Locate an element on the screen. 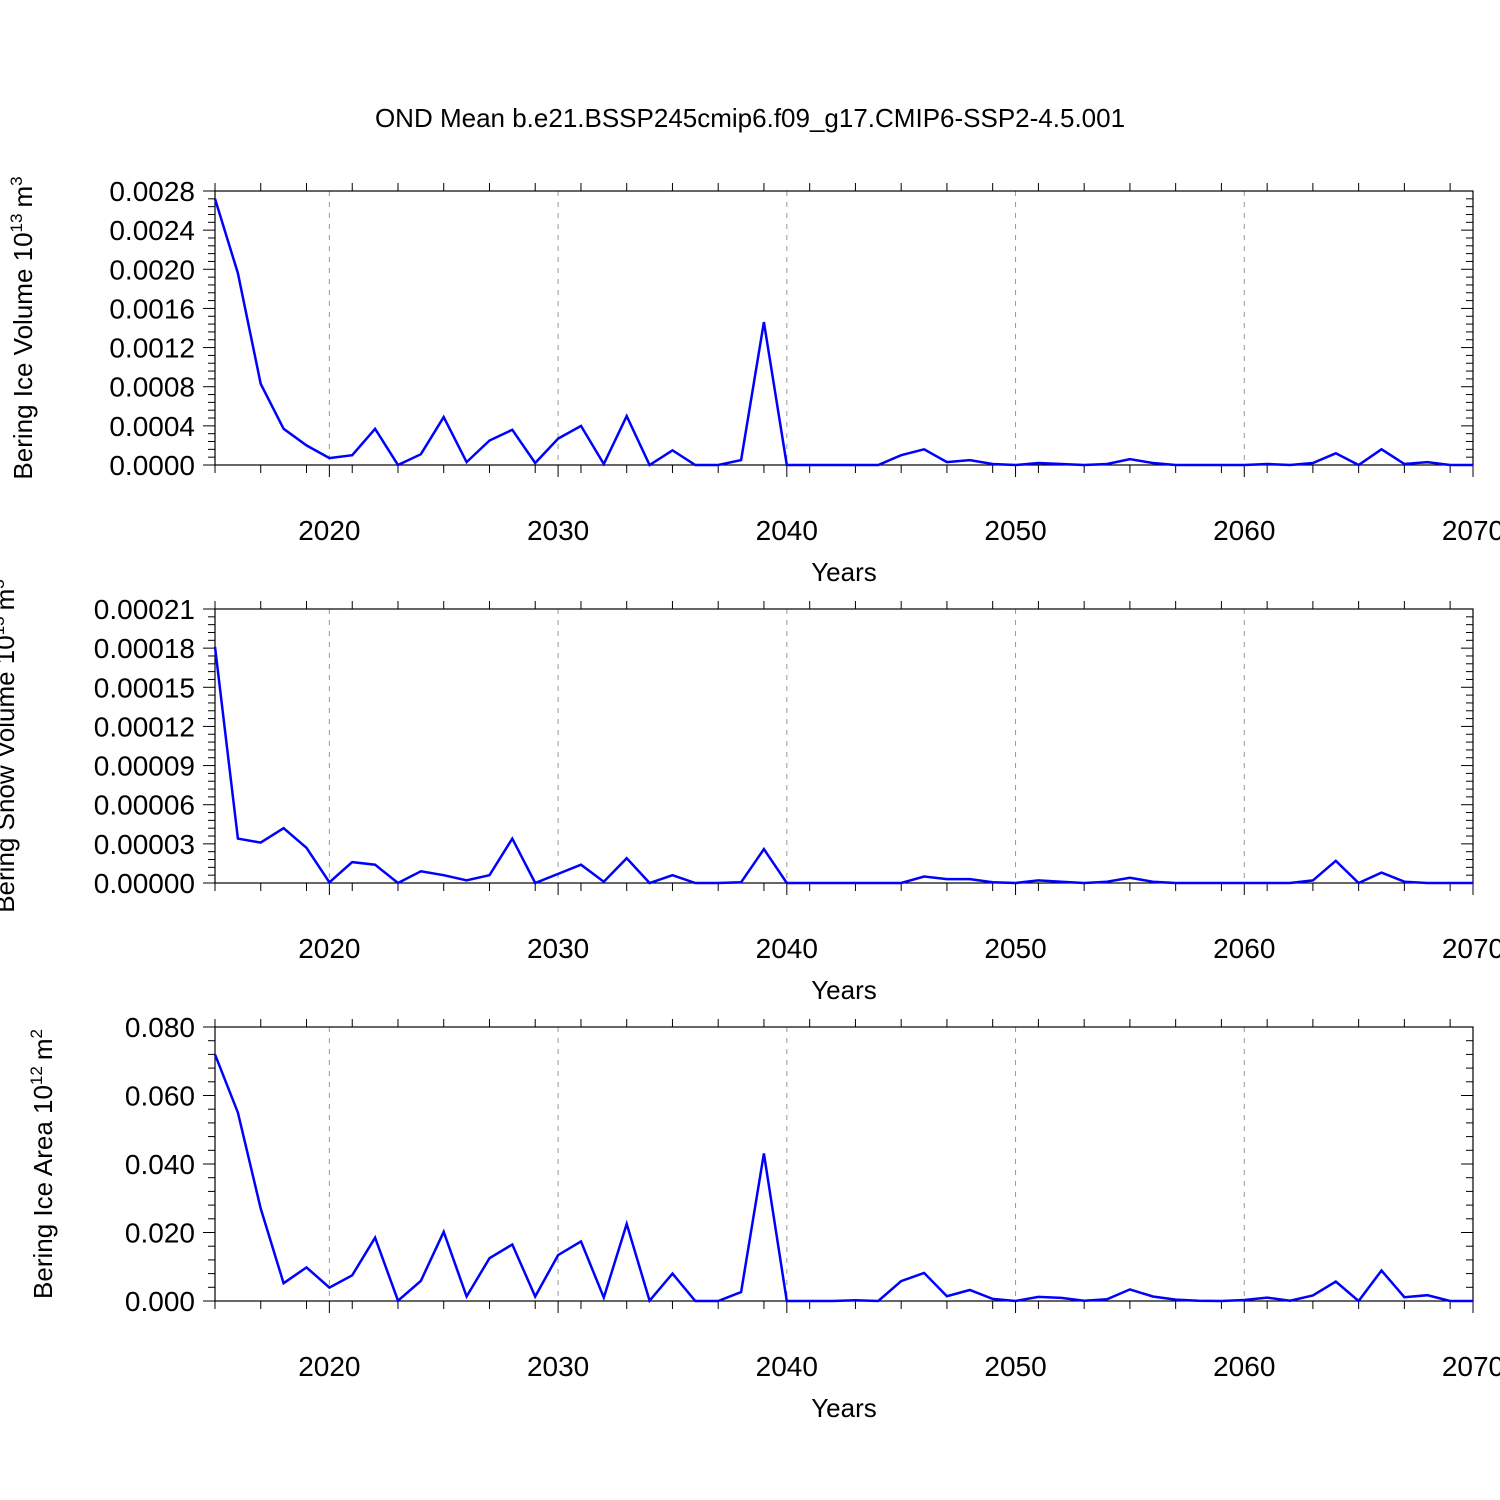  y-tick-label: 0.00003 is located at coordinates (144, 844).